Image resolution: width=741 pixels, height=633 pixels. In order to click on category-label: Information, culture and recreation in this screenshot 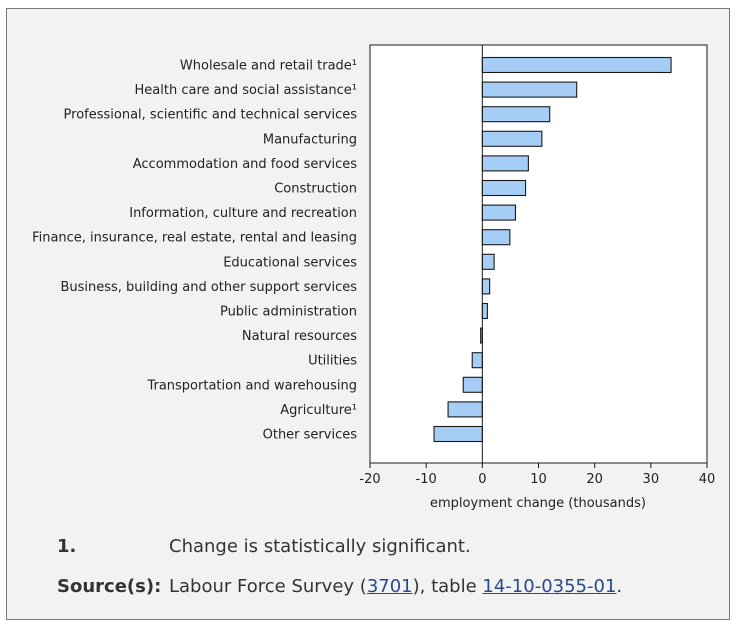, I will do `click(243, 213)`.